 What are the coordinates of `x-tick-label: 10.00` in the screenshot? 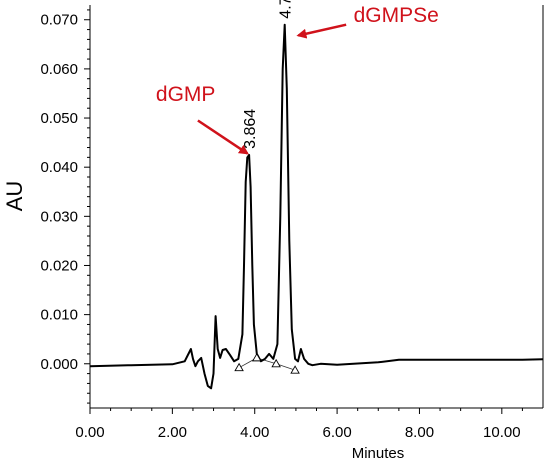 It's located at (502, 432).